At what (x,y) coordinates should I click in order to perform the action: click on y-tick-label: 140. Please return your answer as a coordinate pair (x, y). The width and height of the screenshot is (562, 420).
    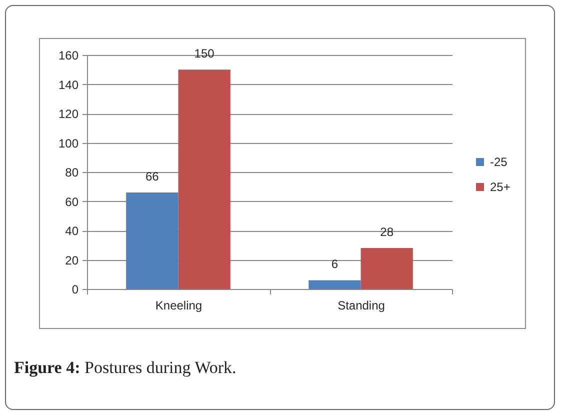
    Looking at the image, I should click on (68, 85).